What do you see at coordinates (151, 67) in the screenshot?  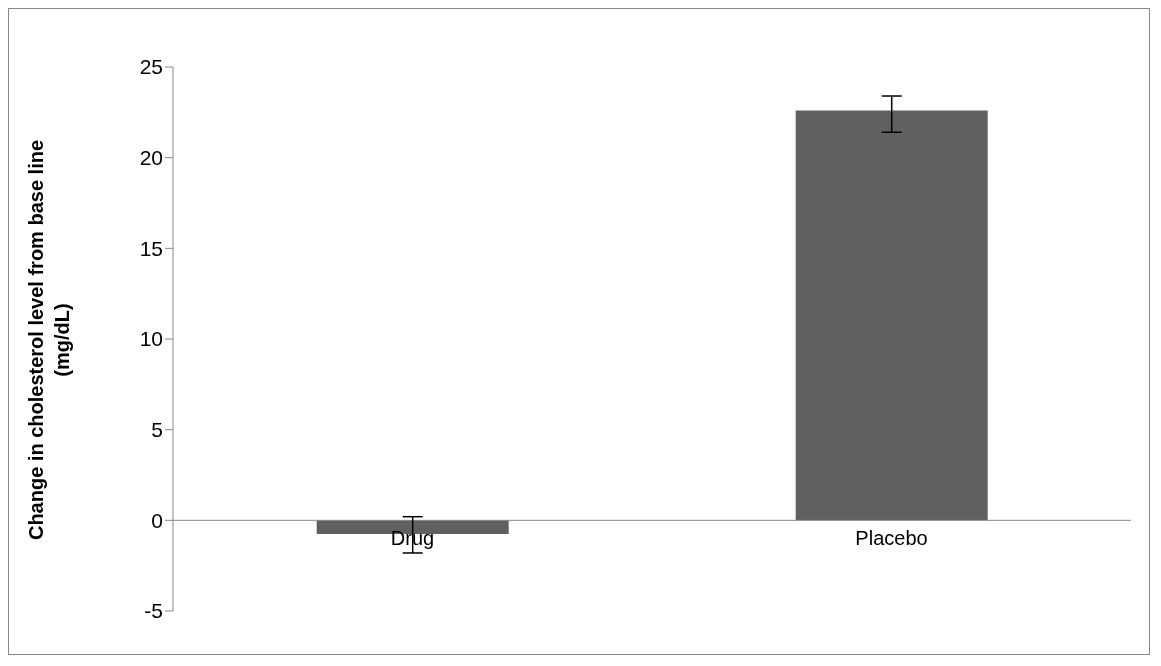 I see `y-tick-label: 25` at bounding box center [151, 67].